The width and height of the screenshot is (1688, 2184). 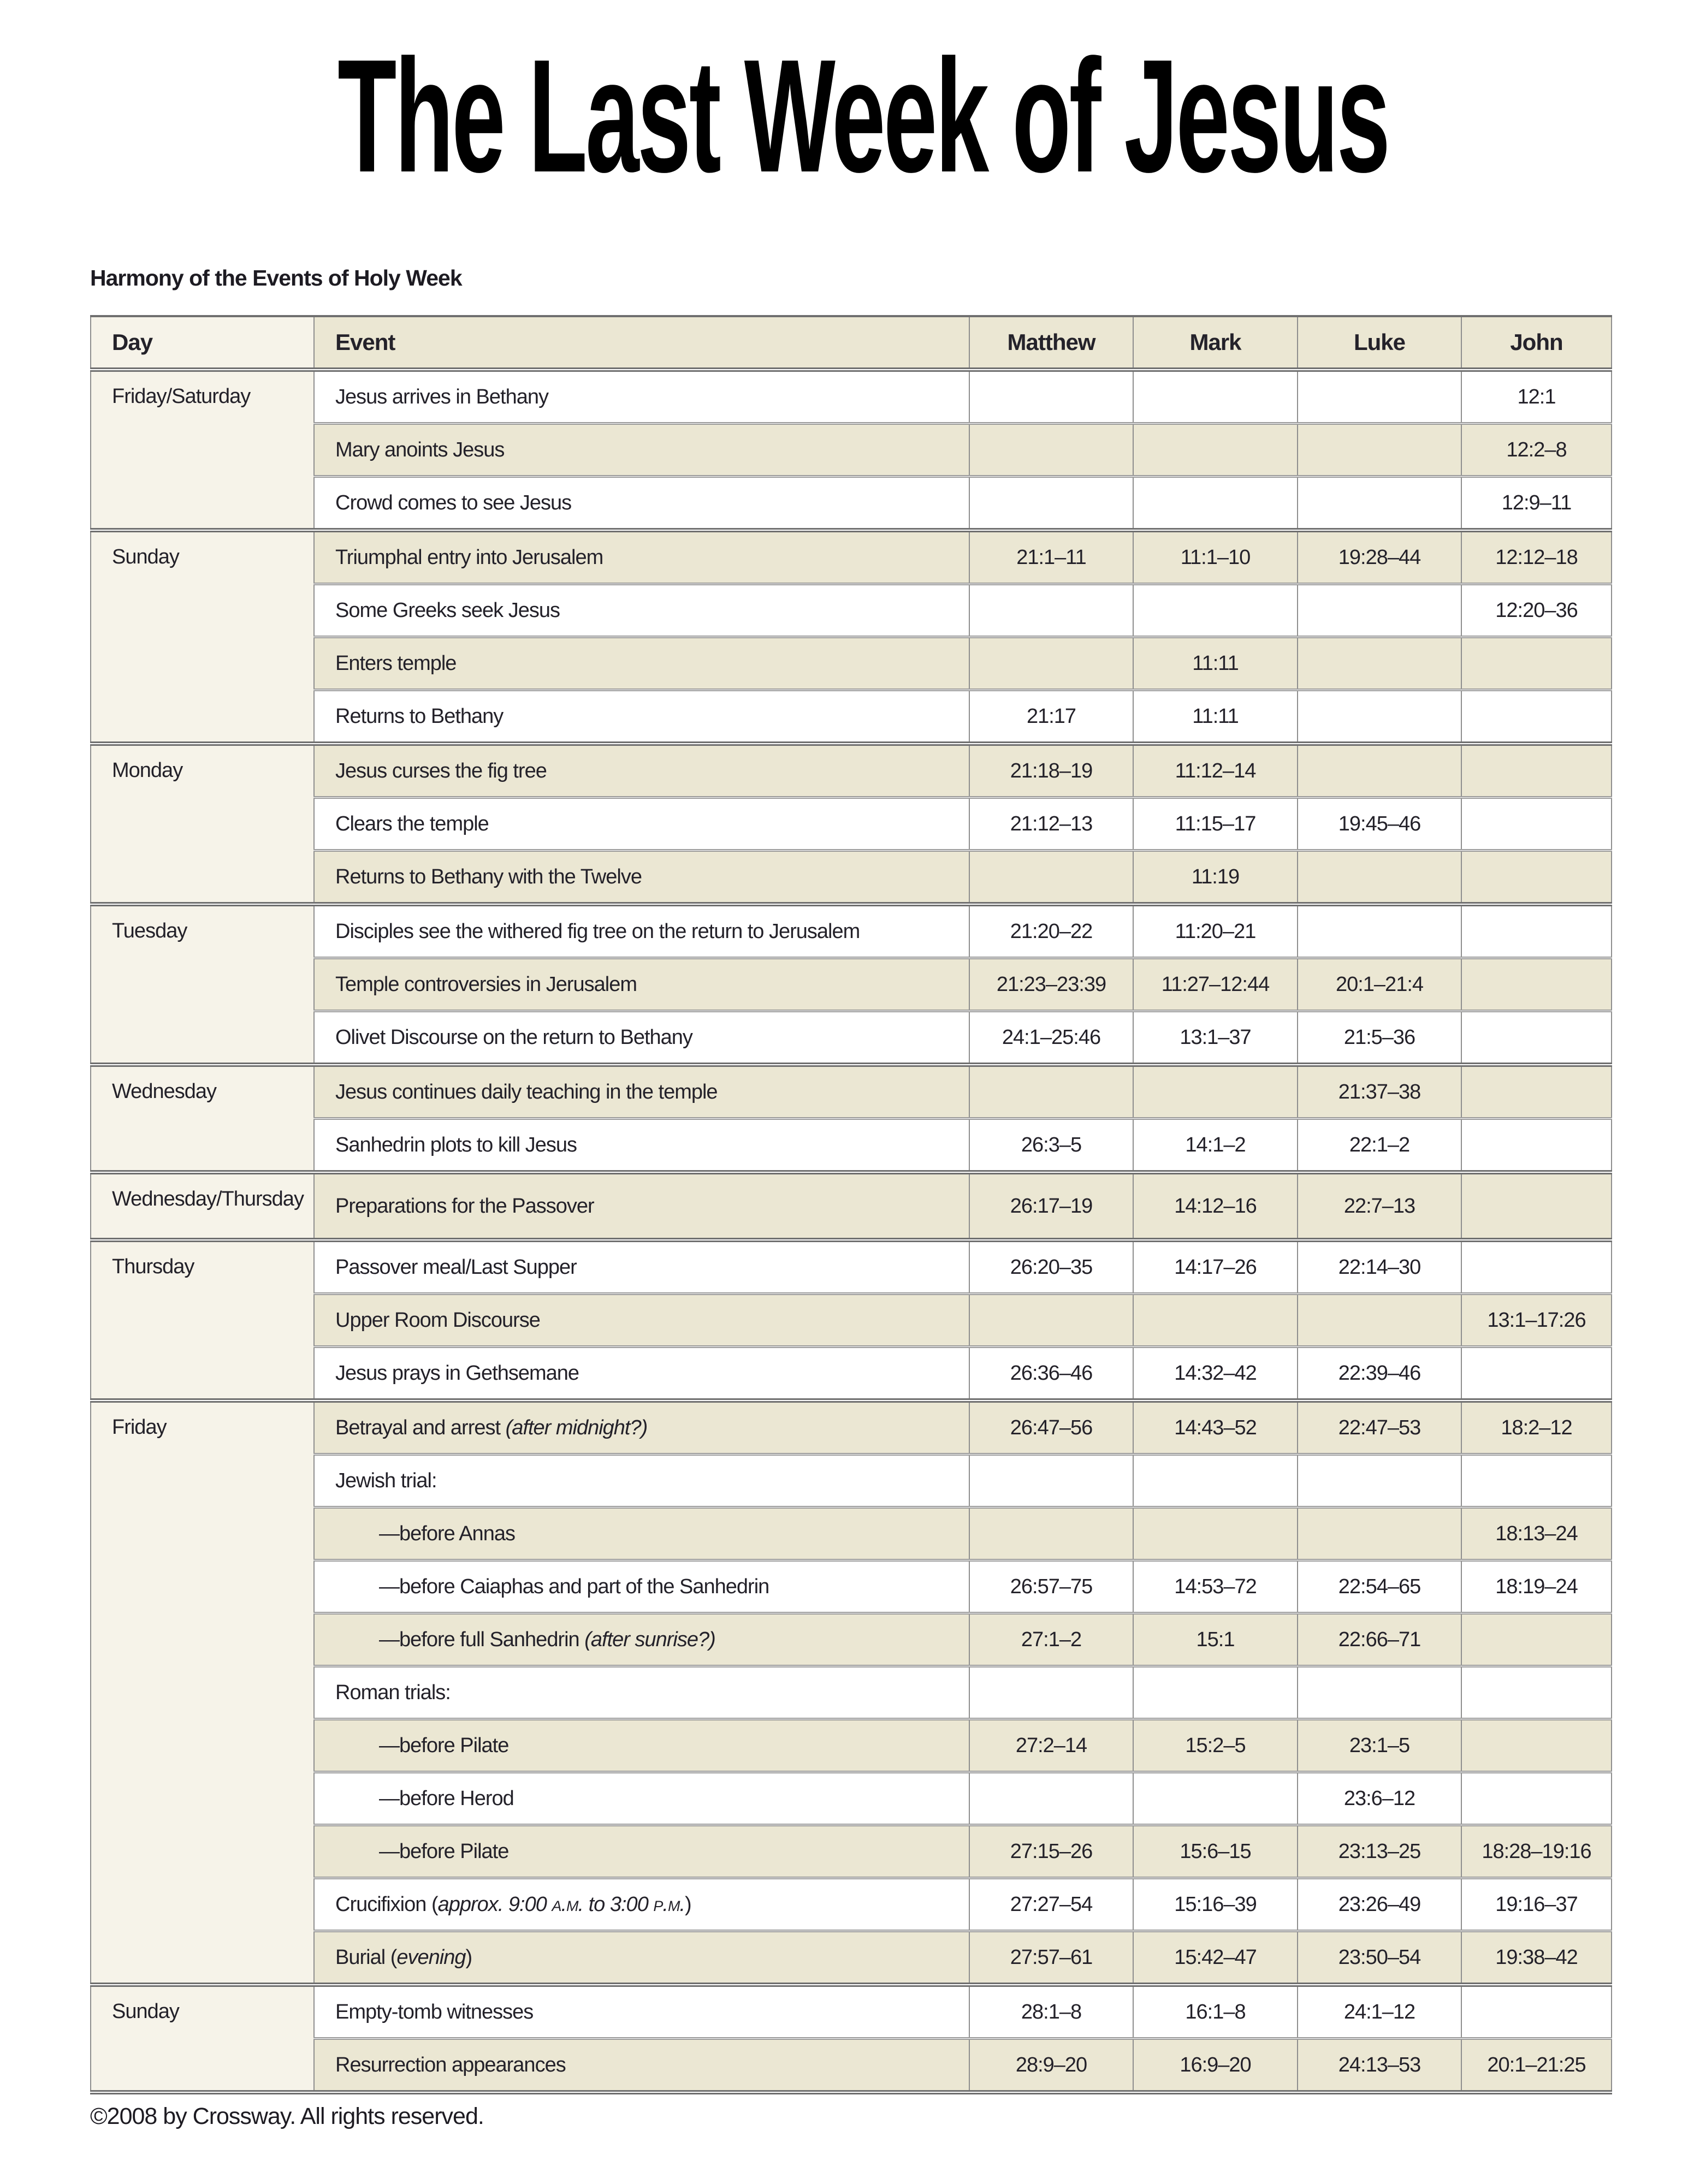 What do you see at coordinates (420, 449) in the screenshot?
I see `event-text-segment: Mary anoints Jesus` at bounding box center [420, 449].